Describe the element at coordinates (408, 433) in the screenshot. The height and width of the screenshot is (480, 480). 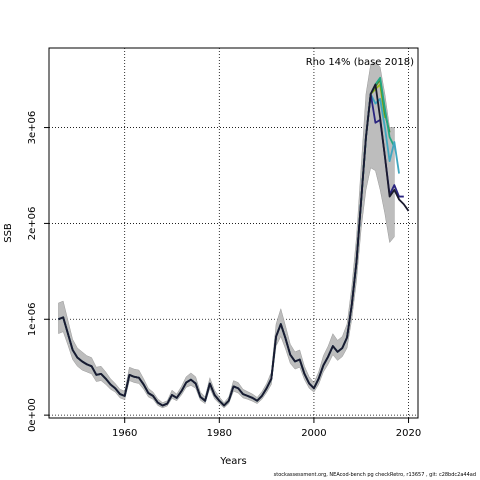
I see `x-tick-label: 2020` at that location.